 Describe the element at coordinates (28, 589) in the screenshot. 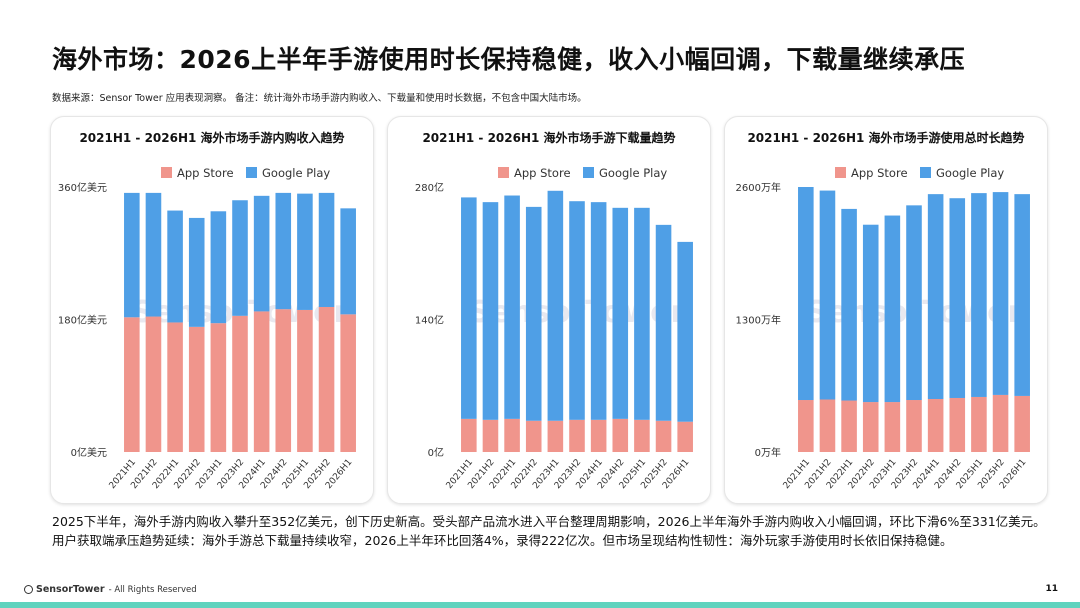

I see `logo-icon` at that location.